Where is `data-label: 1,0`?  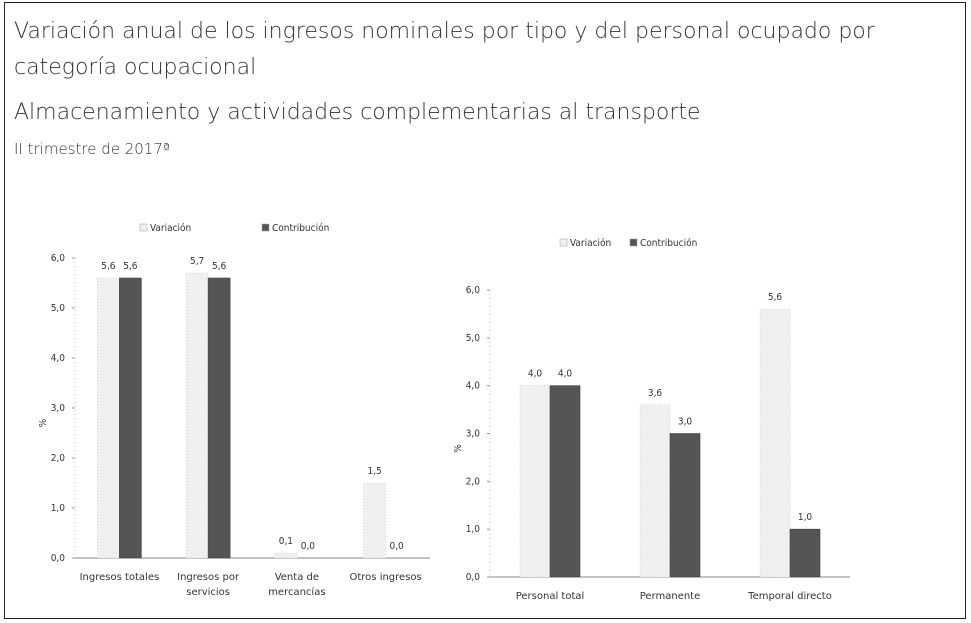
data-label: 1,0 is located at coordinates (805, 517).